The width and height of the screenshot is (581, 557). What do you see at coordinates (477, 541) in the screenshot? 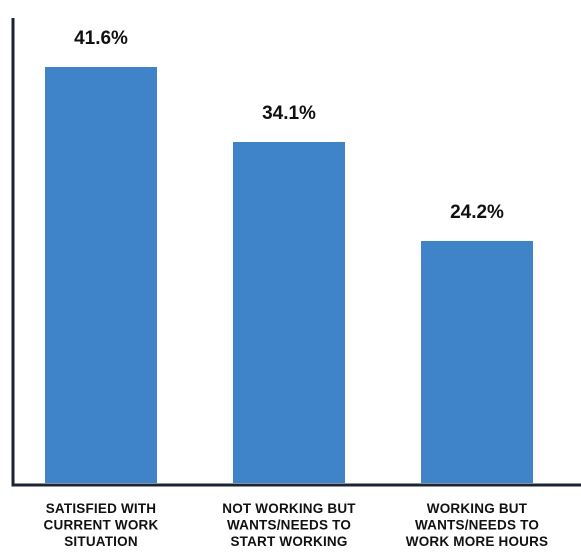
I see `category-label-3-line-3: WORK MORE HOURS` at bounding box center [477, 541].